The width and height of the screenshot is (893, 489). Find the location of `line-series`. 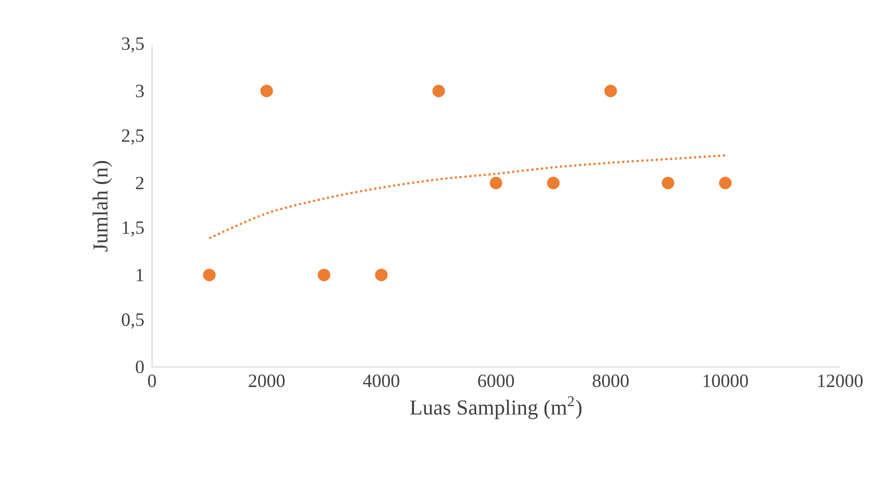

line-series is located at coordinates (467, 197).